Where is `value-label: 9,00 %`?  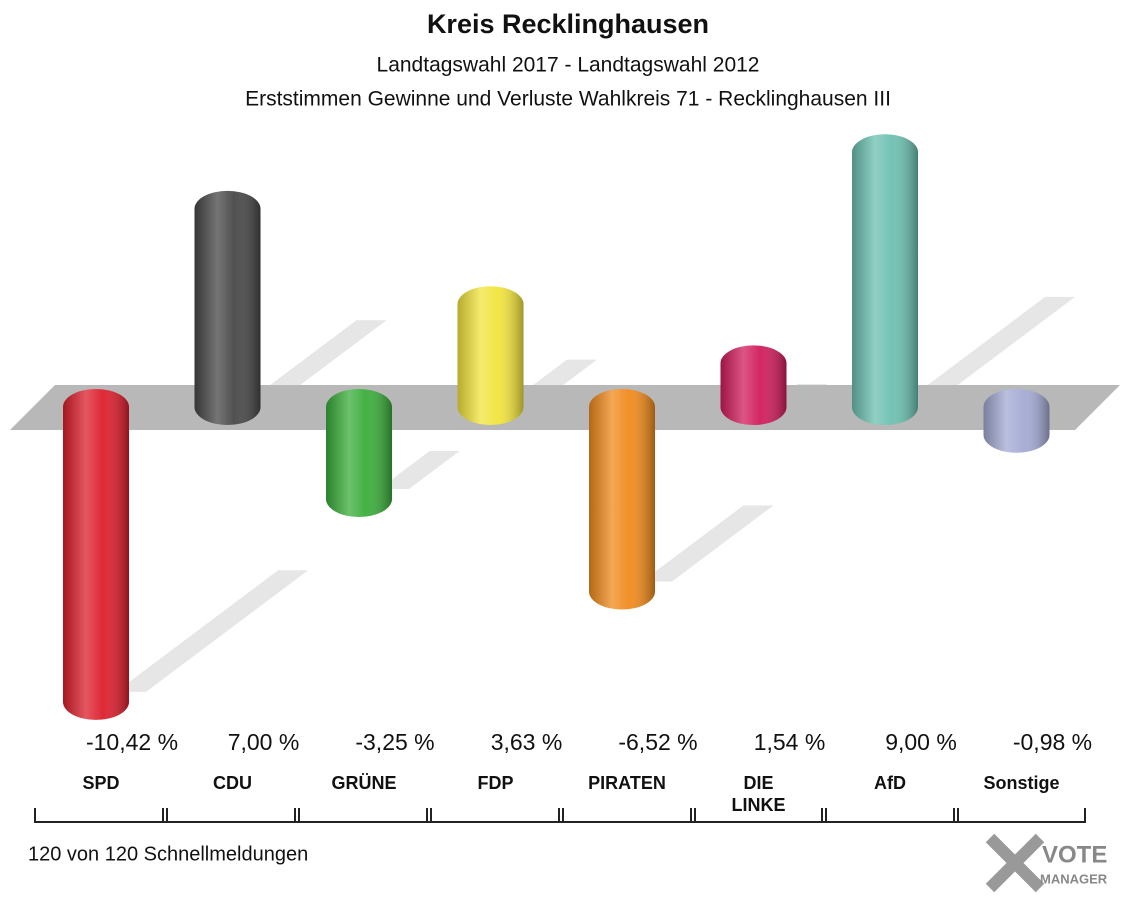
value-label: 9,00 % is located at coordinates (921, 742).